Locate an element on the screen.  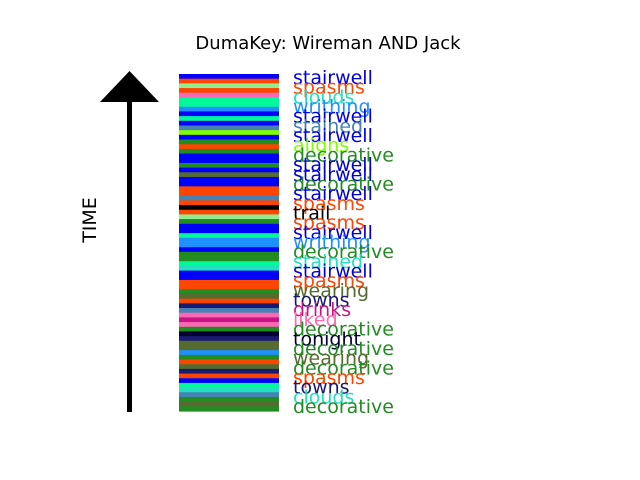
word-label: aligns is located at coordinates (321, 146).